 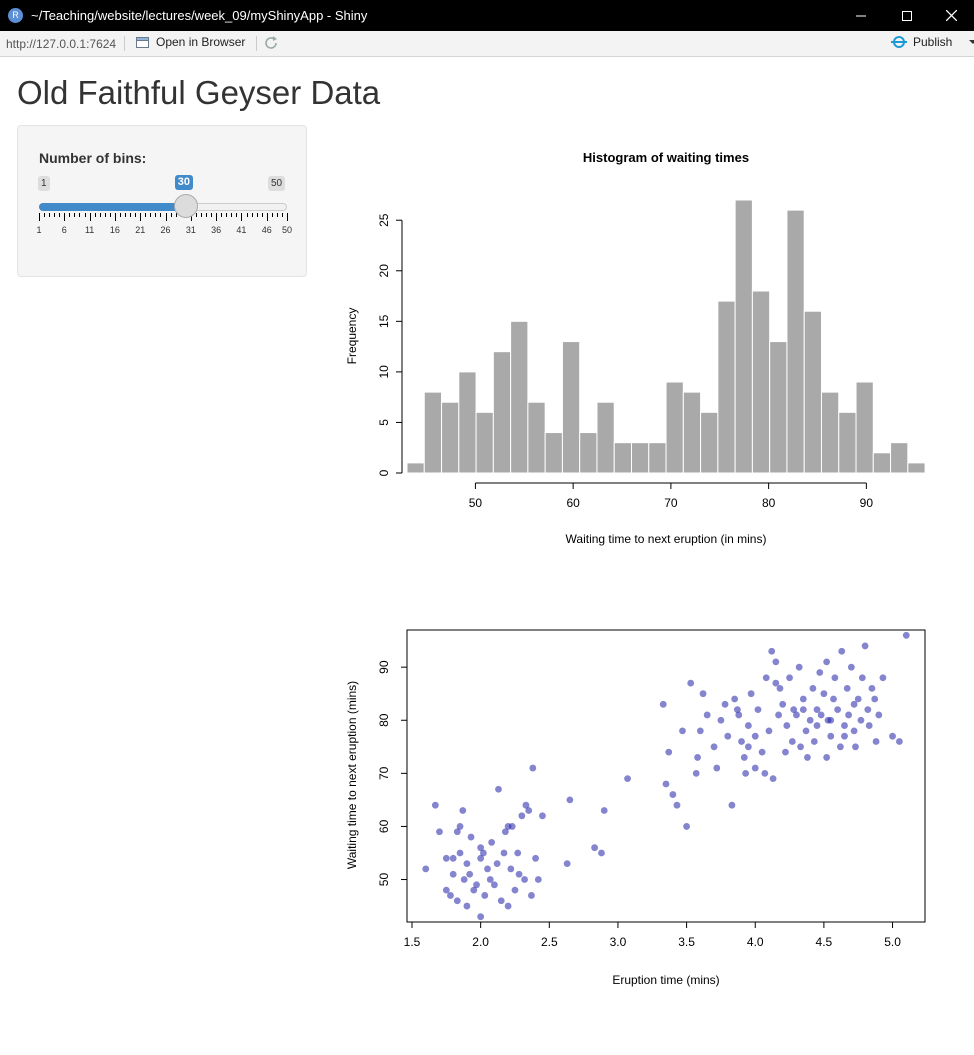 What do you see at coordinates (39, 230) in the screenshot?
I see `slider-tick-label: 1` at bounding box center [39, 230].